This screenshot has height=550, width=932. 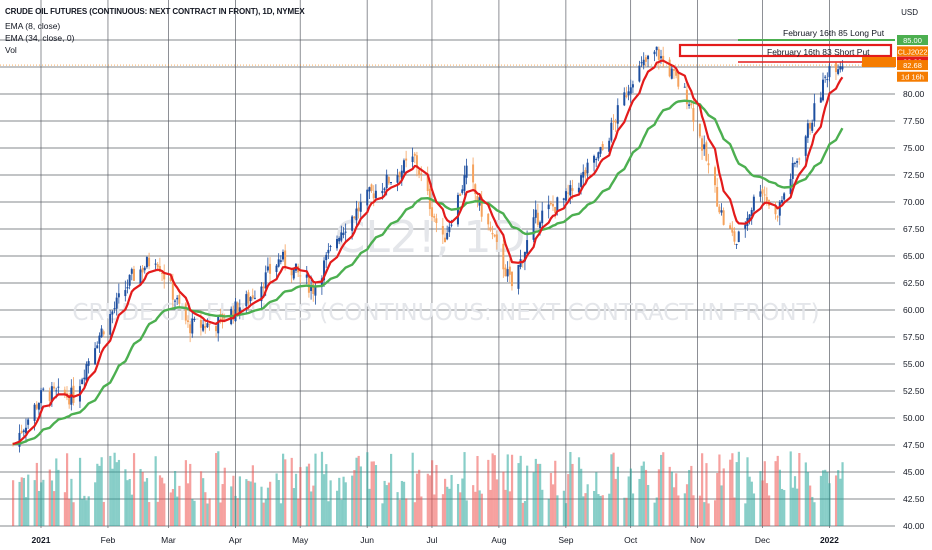 I want to click on y-tick-label: 42.50, so click(x=914, y=499).